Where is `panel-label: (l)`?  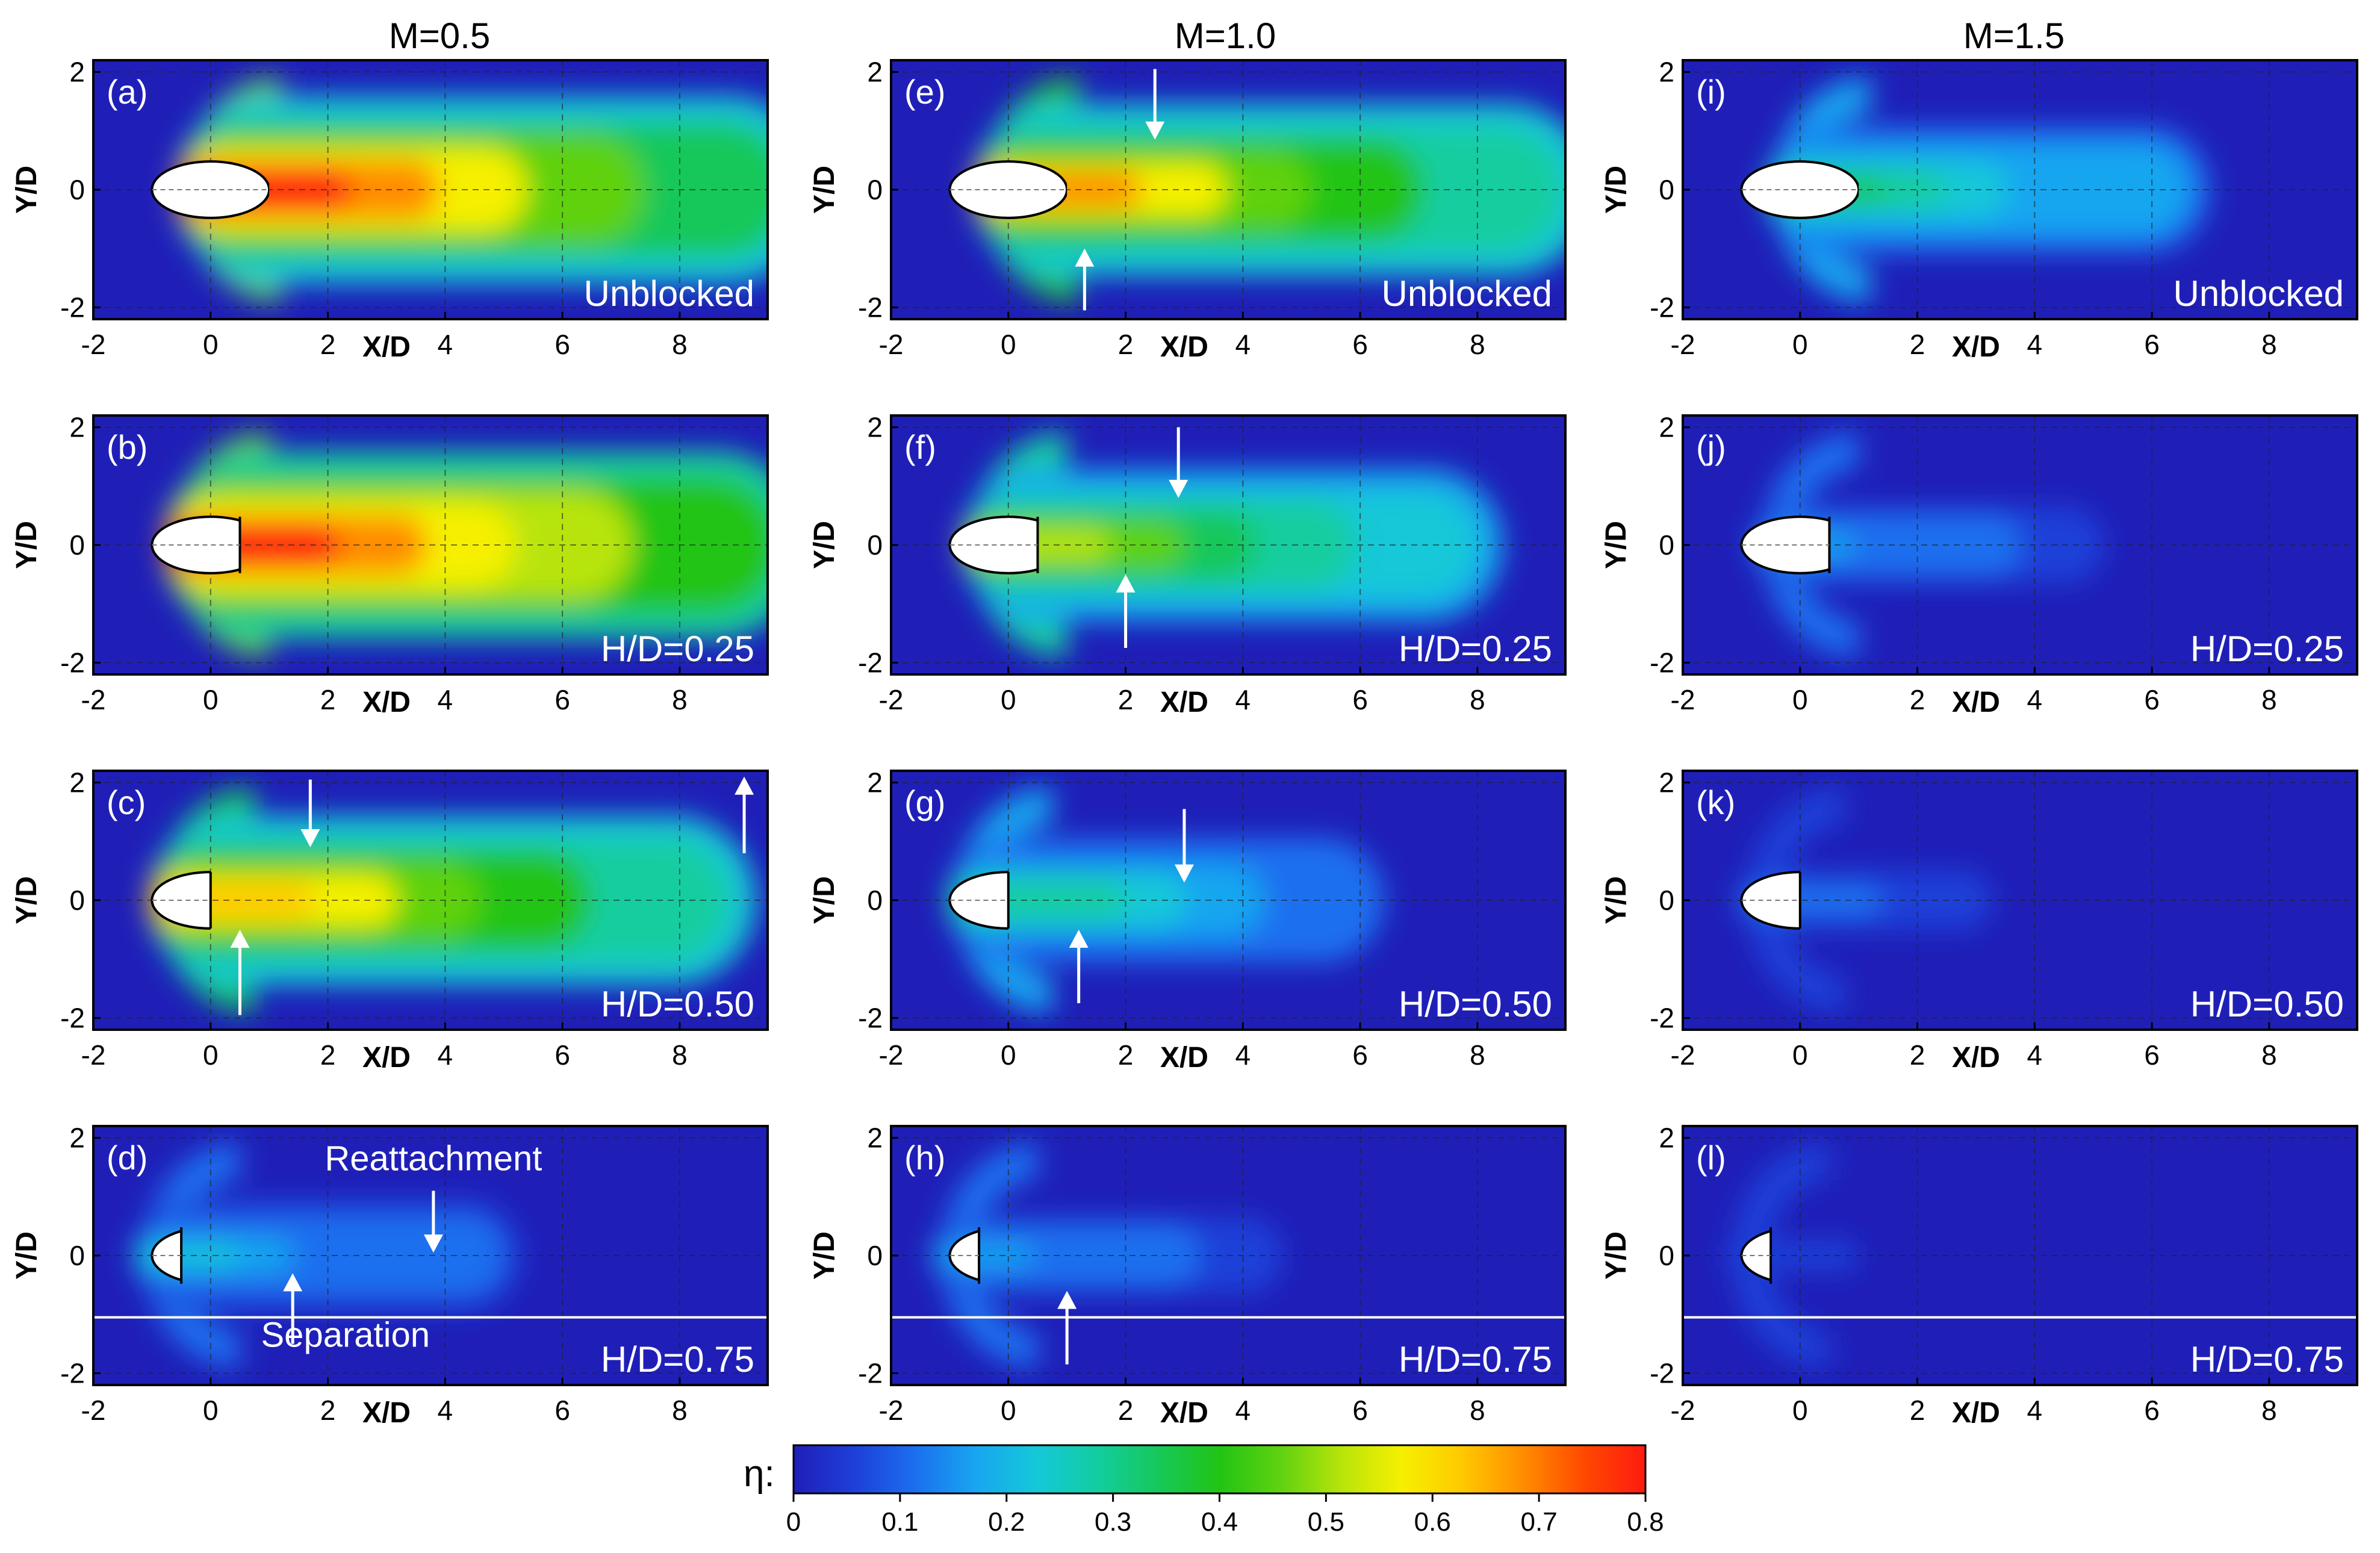 panel-label: (l) is located at coordinates (1711, 1158).